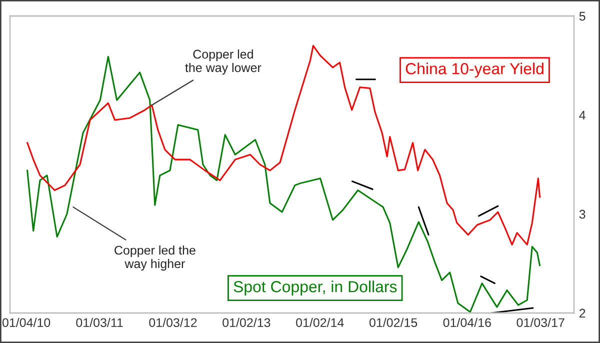 This screenshot has height=343, width=600. What do you see at coordinates (26, 323) in the screenshot?
I see `x-tick-label: 01/04/10` at bounding box center [26, 323].